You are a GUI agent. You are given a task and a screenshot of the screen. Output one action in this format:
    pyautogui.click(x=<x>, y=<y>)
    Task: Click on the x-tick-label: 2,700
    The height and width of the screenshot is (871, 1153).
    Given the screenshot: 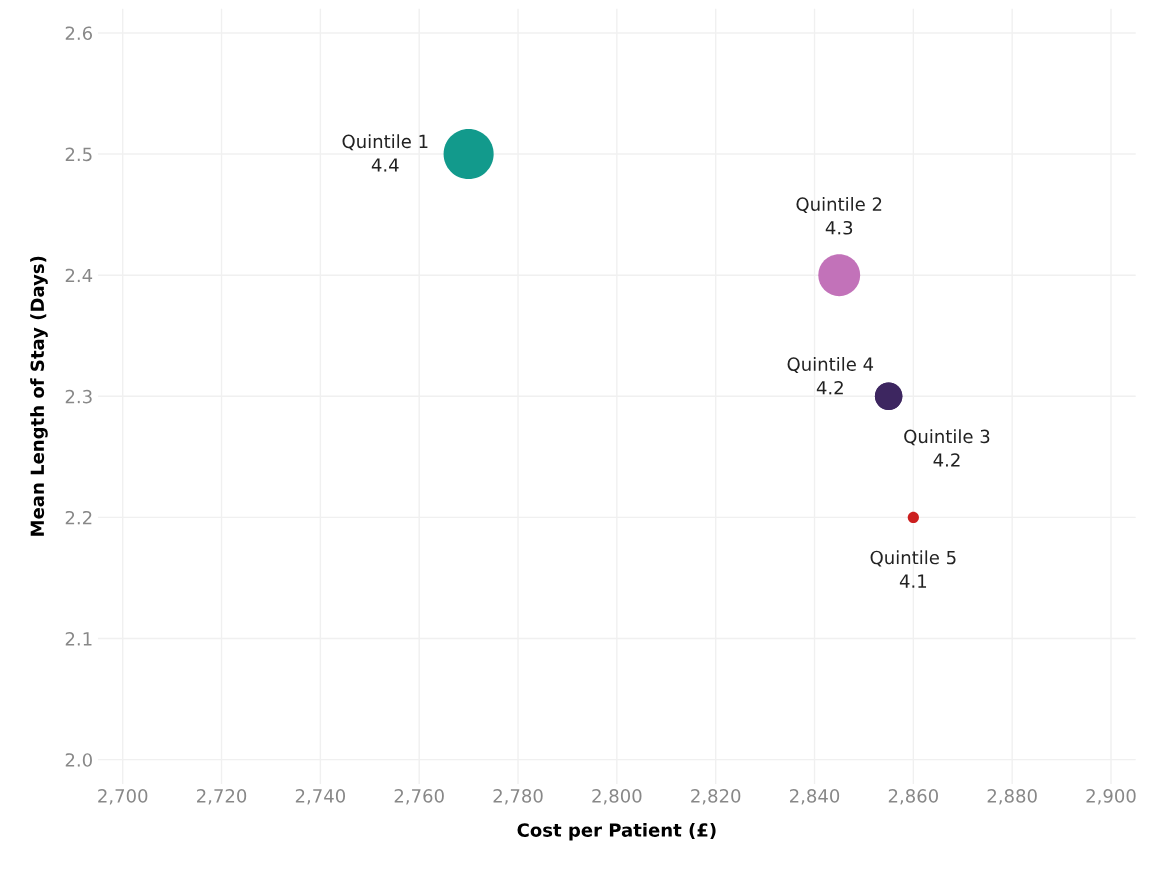 What is the action you would take?
    pyautogui.click(x=123, y=797)
    